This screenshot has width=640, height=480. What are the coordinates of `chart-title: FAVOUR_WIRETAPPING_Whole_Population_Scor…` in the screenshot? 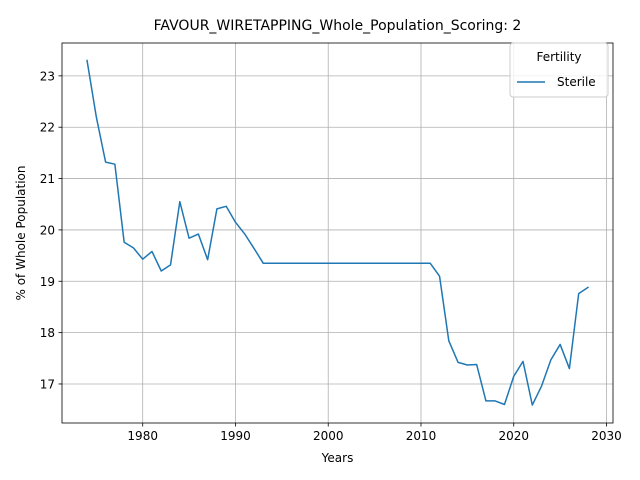 It's located at (338, 26).